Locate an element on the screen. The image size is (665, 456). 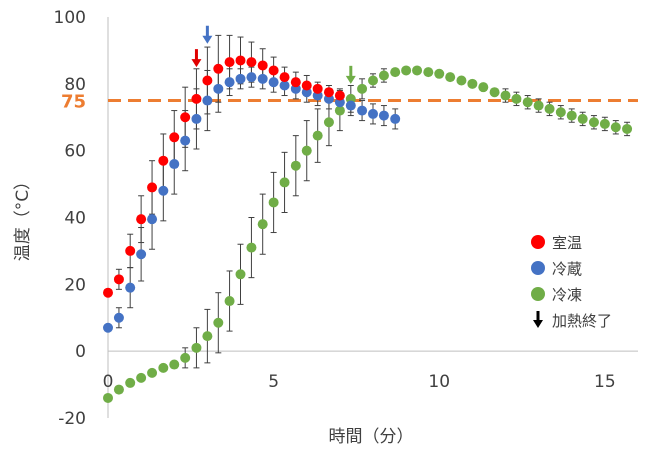
legend-item: 室温 is located at coordinates (556, 243).